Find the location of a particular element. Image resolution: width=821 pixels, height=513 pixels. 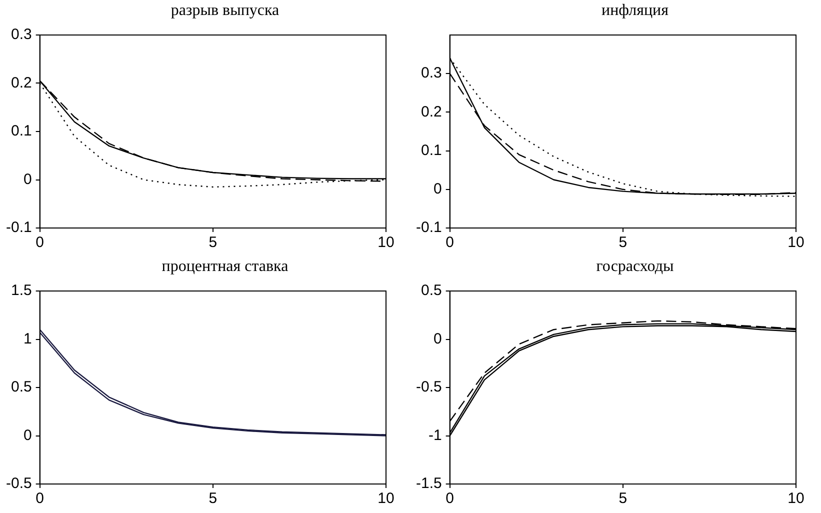

chart-title: госрасходы is located at coordinates (635, 267).